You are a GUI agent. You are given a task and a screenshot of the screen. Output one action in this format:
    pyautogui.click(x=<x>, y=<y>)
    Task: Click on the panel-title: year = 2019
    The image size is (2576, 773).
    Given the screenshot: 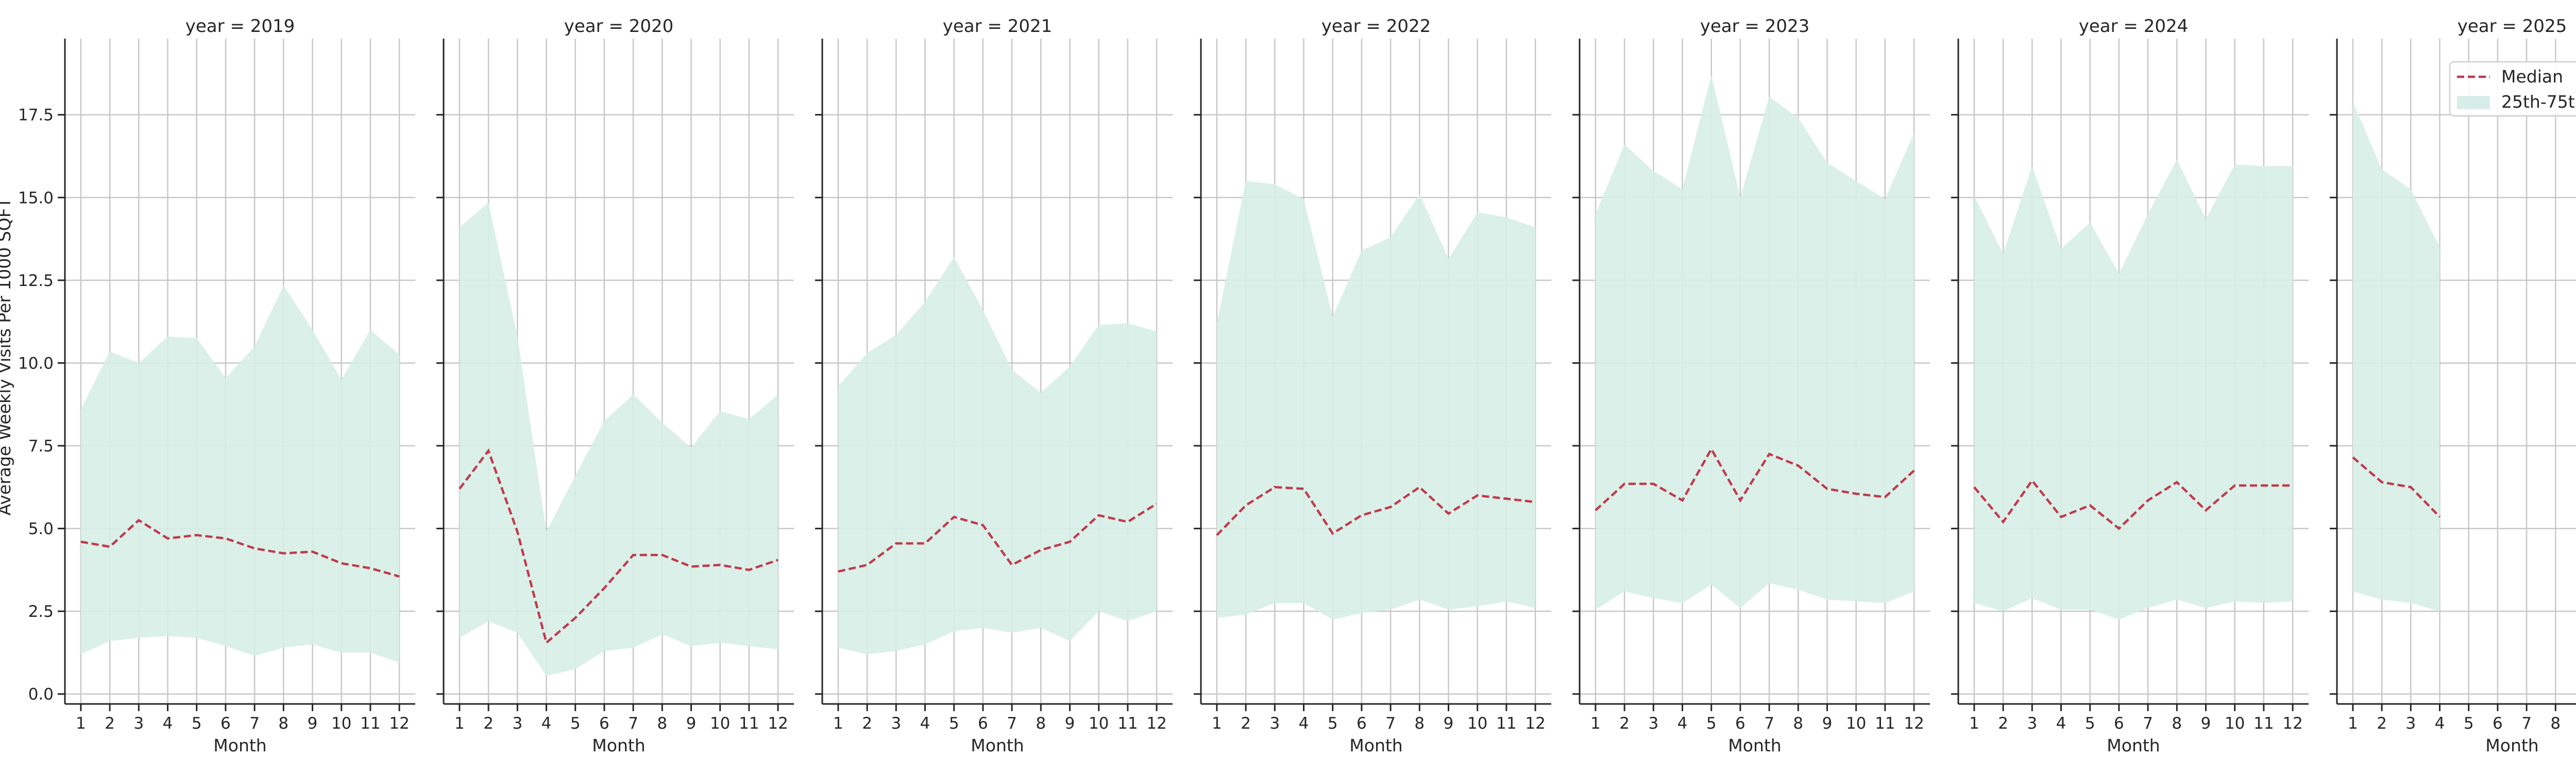 What is the action you would take?
    pyautogui.click(x=240, y=26)
    